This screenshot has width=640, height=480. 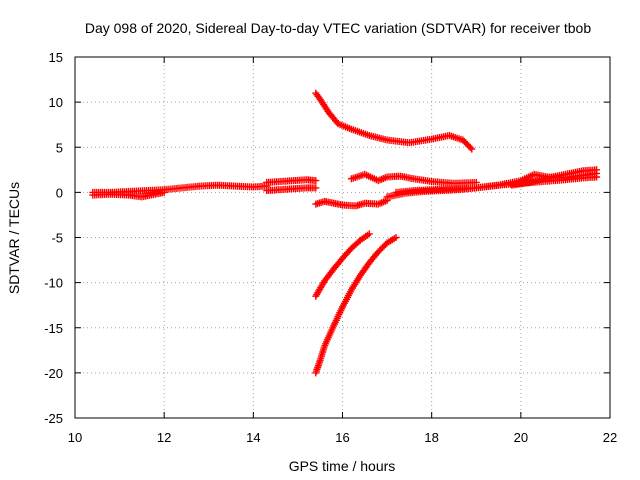 What do you see at coordinates (14, 238) in the screenshot?
I see `y-axis-label: SDTVAR / TECUs` at bounding box center [14, 238].